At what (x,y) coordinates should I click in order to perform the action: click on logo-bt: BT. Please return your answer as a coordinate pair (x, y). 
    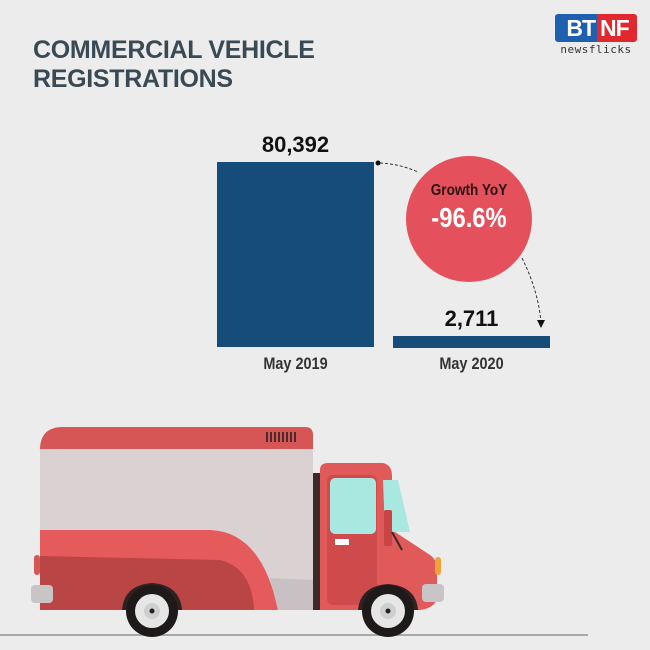
    Looking at the image, I should click on (576, 28).